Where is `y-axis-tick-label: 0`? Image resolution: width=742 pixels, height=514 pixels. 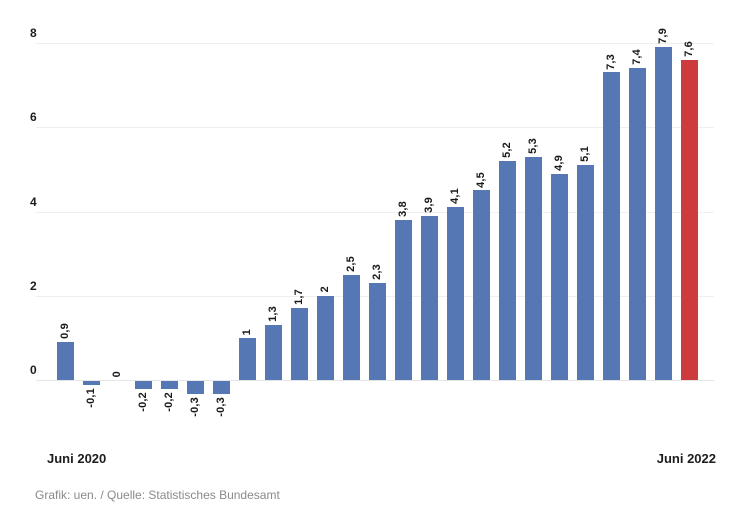
y-axis-tick-label: 0 is located at coordinates (33, 370).